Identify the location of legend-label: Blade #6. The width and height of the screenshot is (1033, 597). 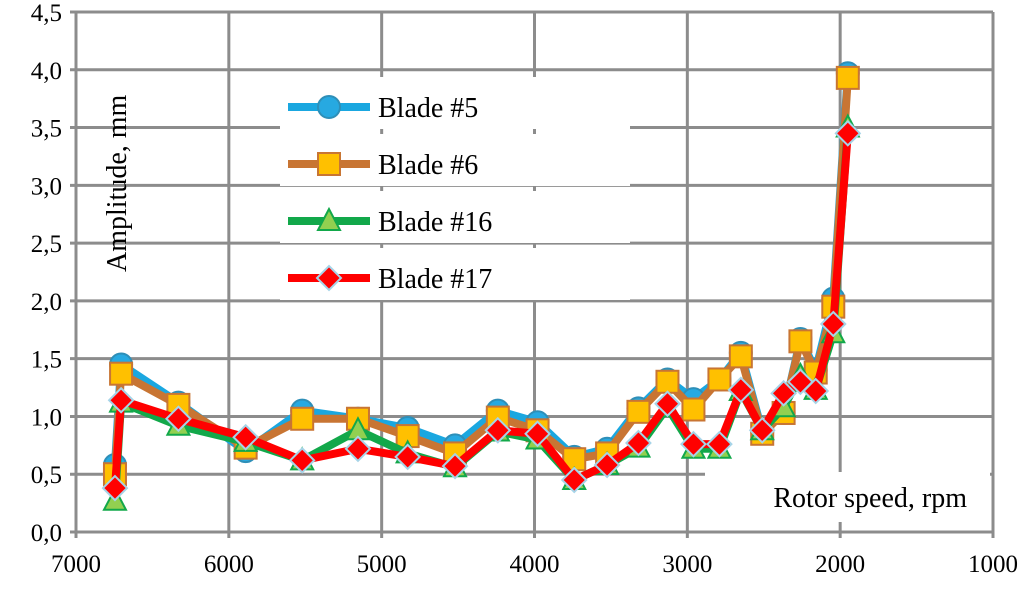
(428, 165).